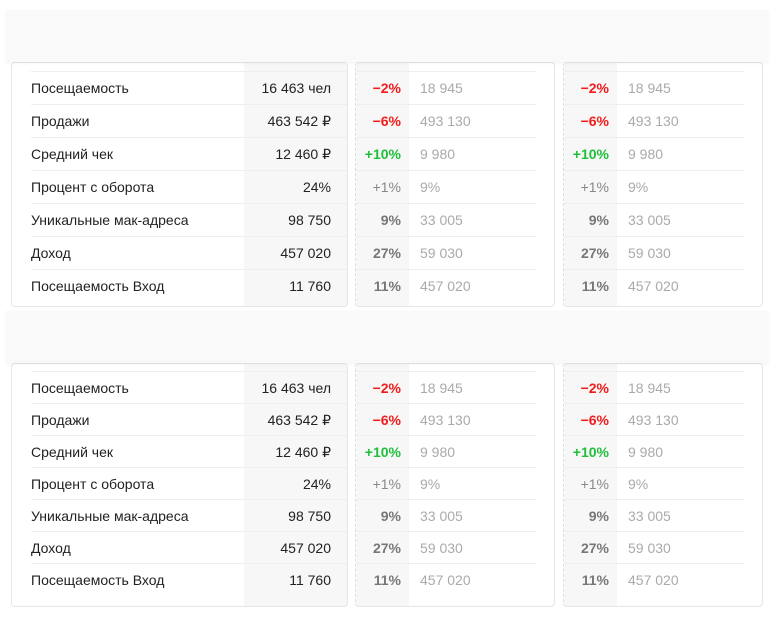  What do you see at coordinates (296, 88) in the screenshot?
I see `metric-value: 16 463 чел` at bounding box center [296, 88].